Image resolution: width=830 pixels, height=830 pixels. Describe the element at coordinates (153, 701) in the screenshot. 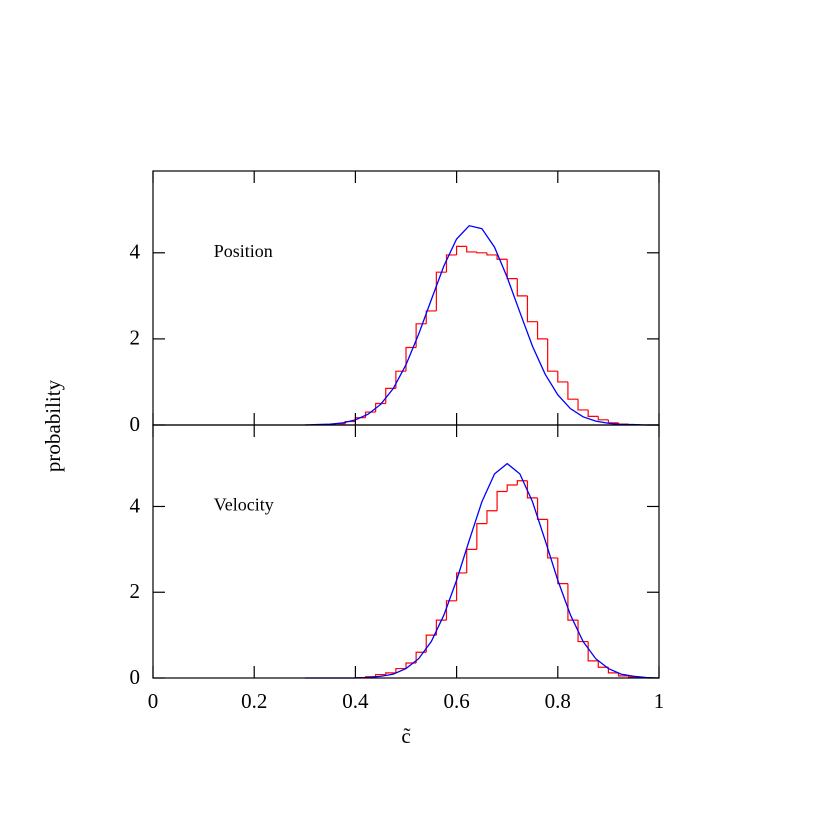

I see `x-tick-label: 0` at that location.